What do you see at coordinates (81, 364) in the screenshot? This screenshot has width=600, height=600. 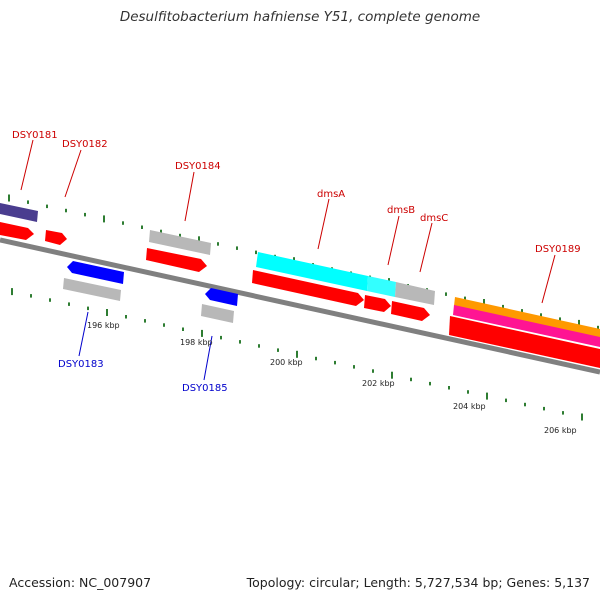 I see `gene-label-dsy0183: DSY0183` at bounding box center [81, 364].